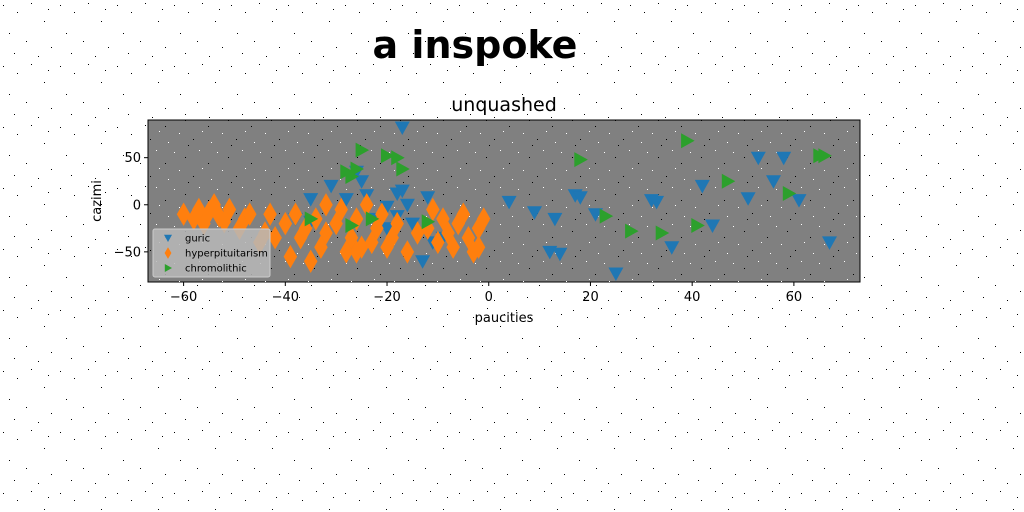 The width and height of the screenshot is (1024, 512). I want to click on legend-label-guric: guric, so click(197, 239).